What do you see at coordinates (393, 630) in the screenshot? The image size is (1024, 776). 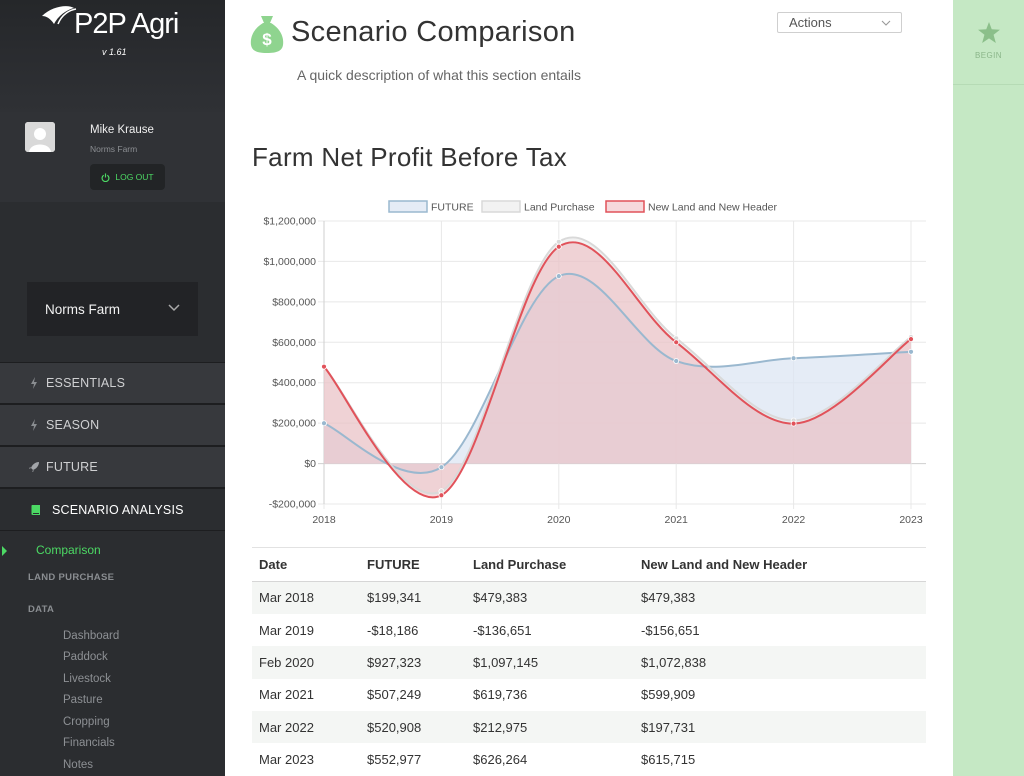 I see `table-cell: -$18,186` at bounding box center [393, 630].